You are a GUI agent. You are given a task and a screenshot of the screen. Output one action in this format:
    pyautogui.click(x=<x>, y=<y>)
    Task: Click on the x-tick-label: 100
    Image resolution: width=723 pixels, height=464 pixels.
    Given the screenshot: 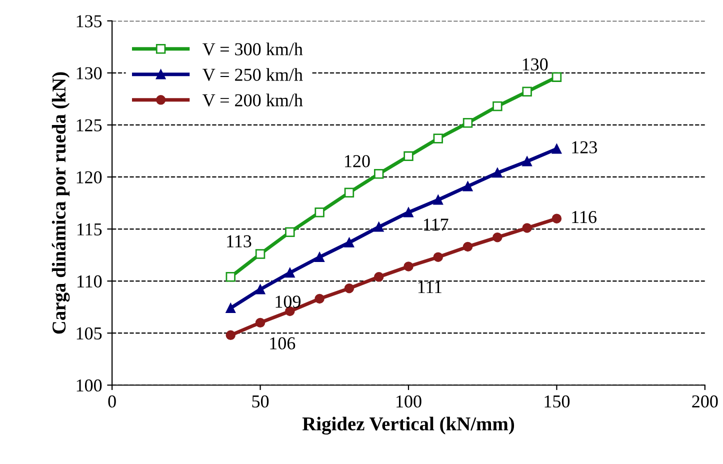 What is the action you would take?
    pyautogui.click(x=409, y=401)
    